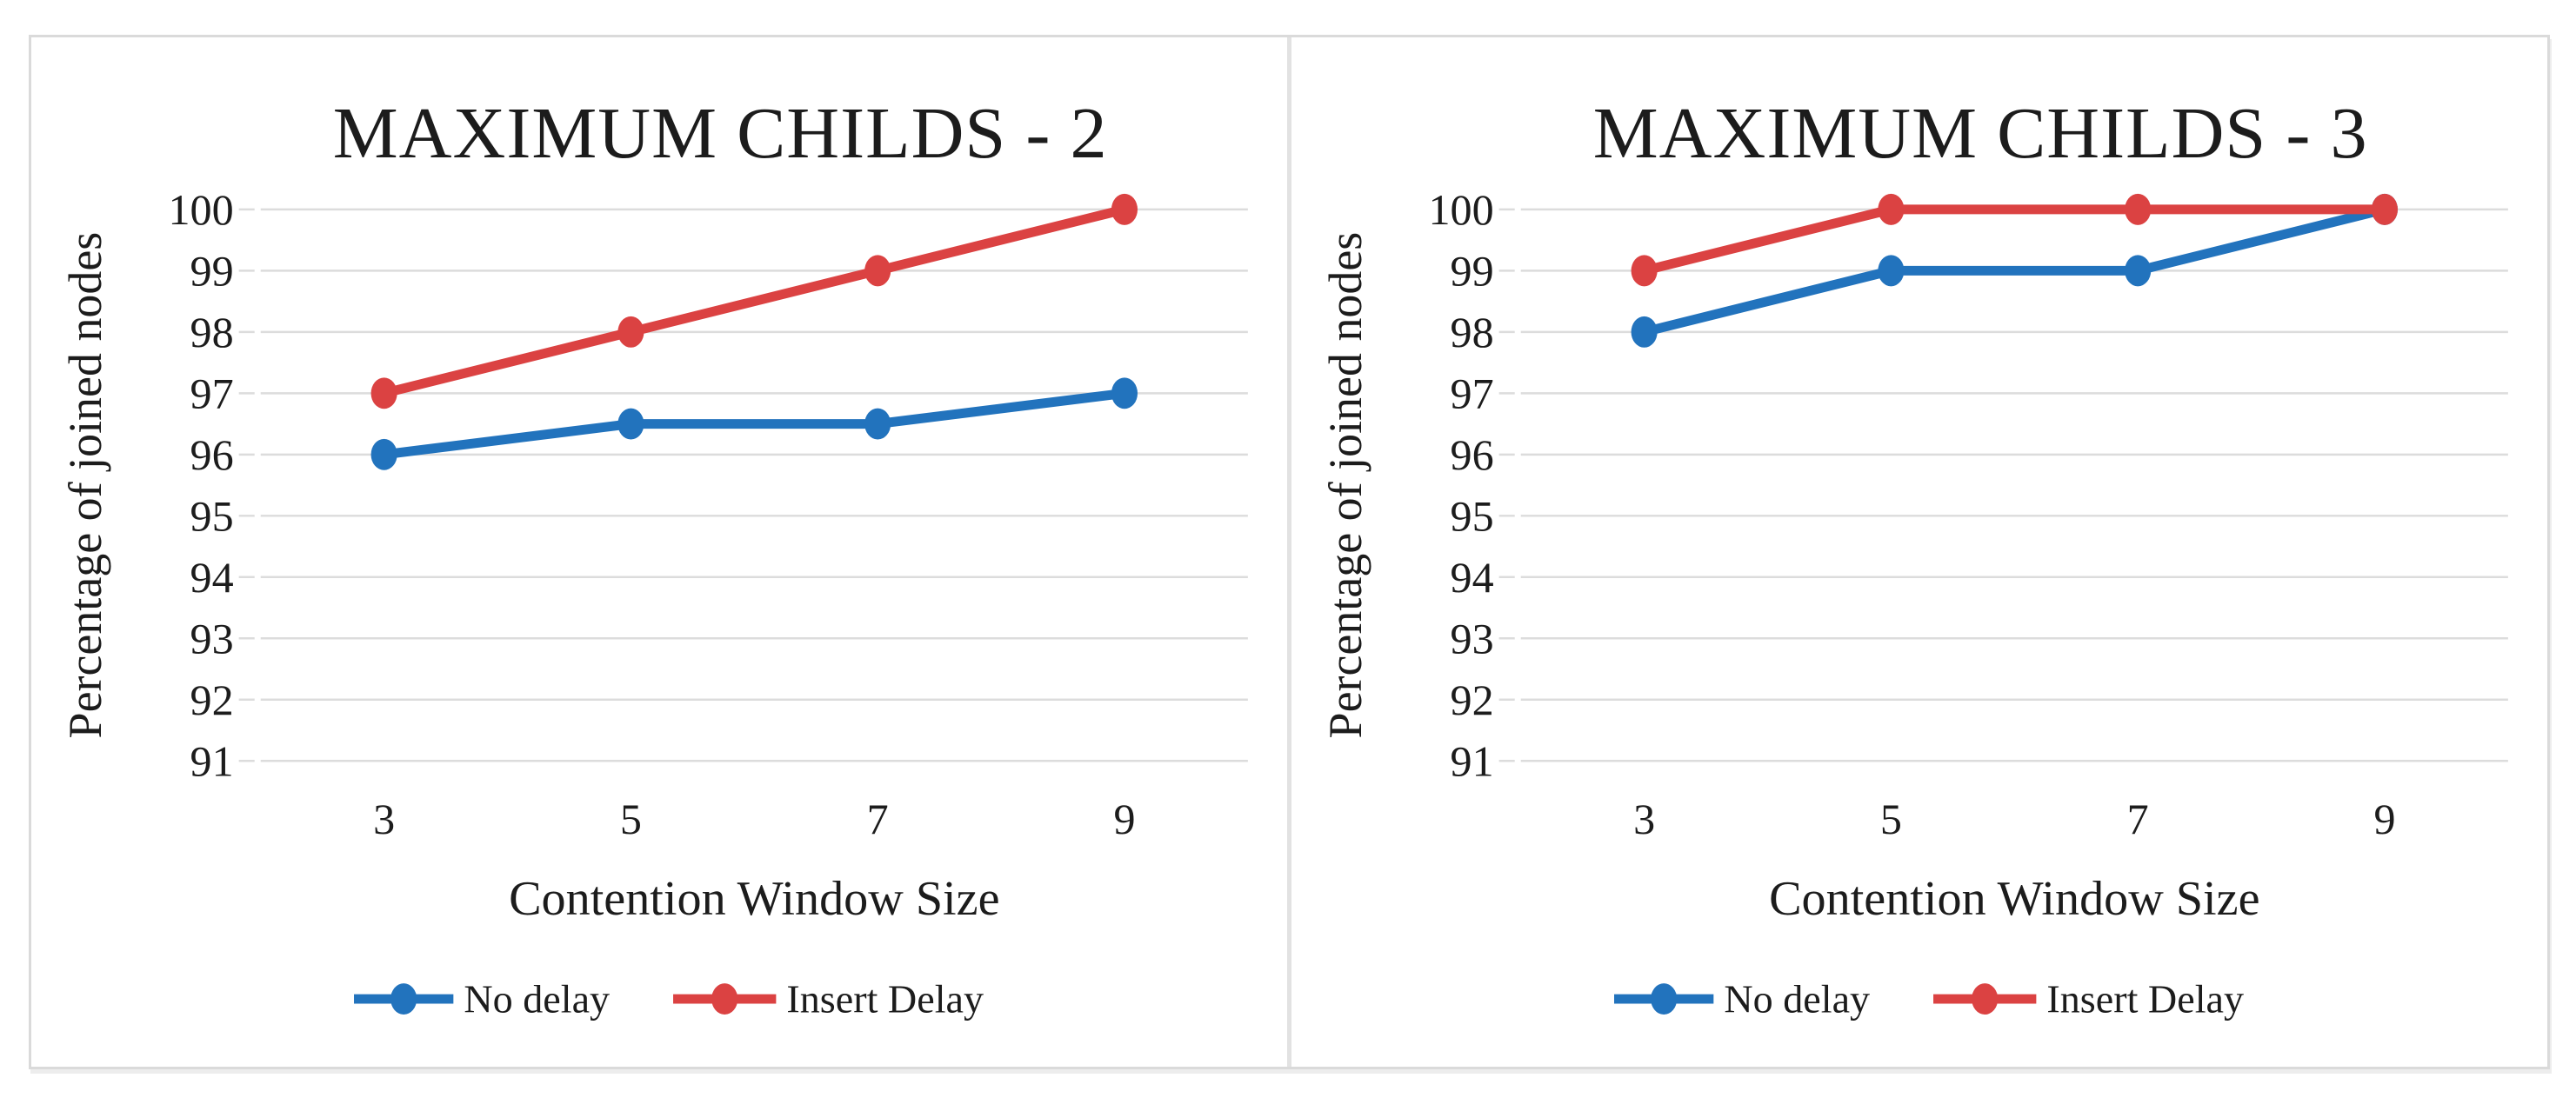  What do you see at coordinates (721, 133) in the screenshot?
I see `chart-title: MAXIMUM CHILDS - 2` at bounding box center [721, 133].